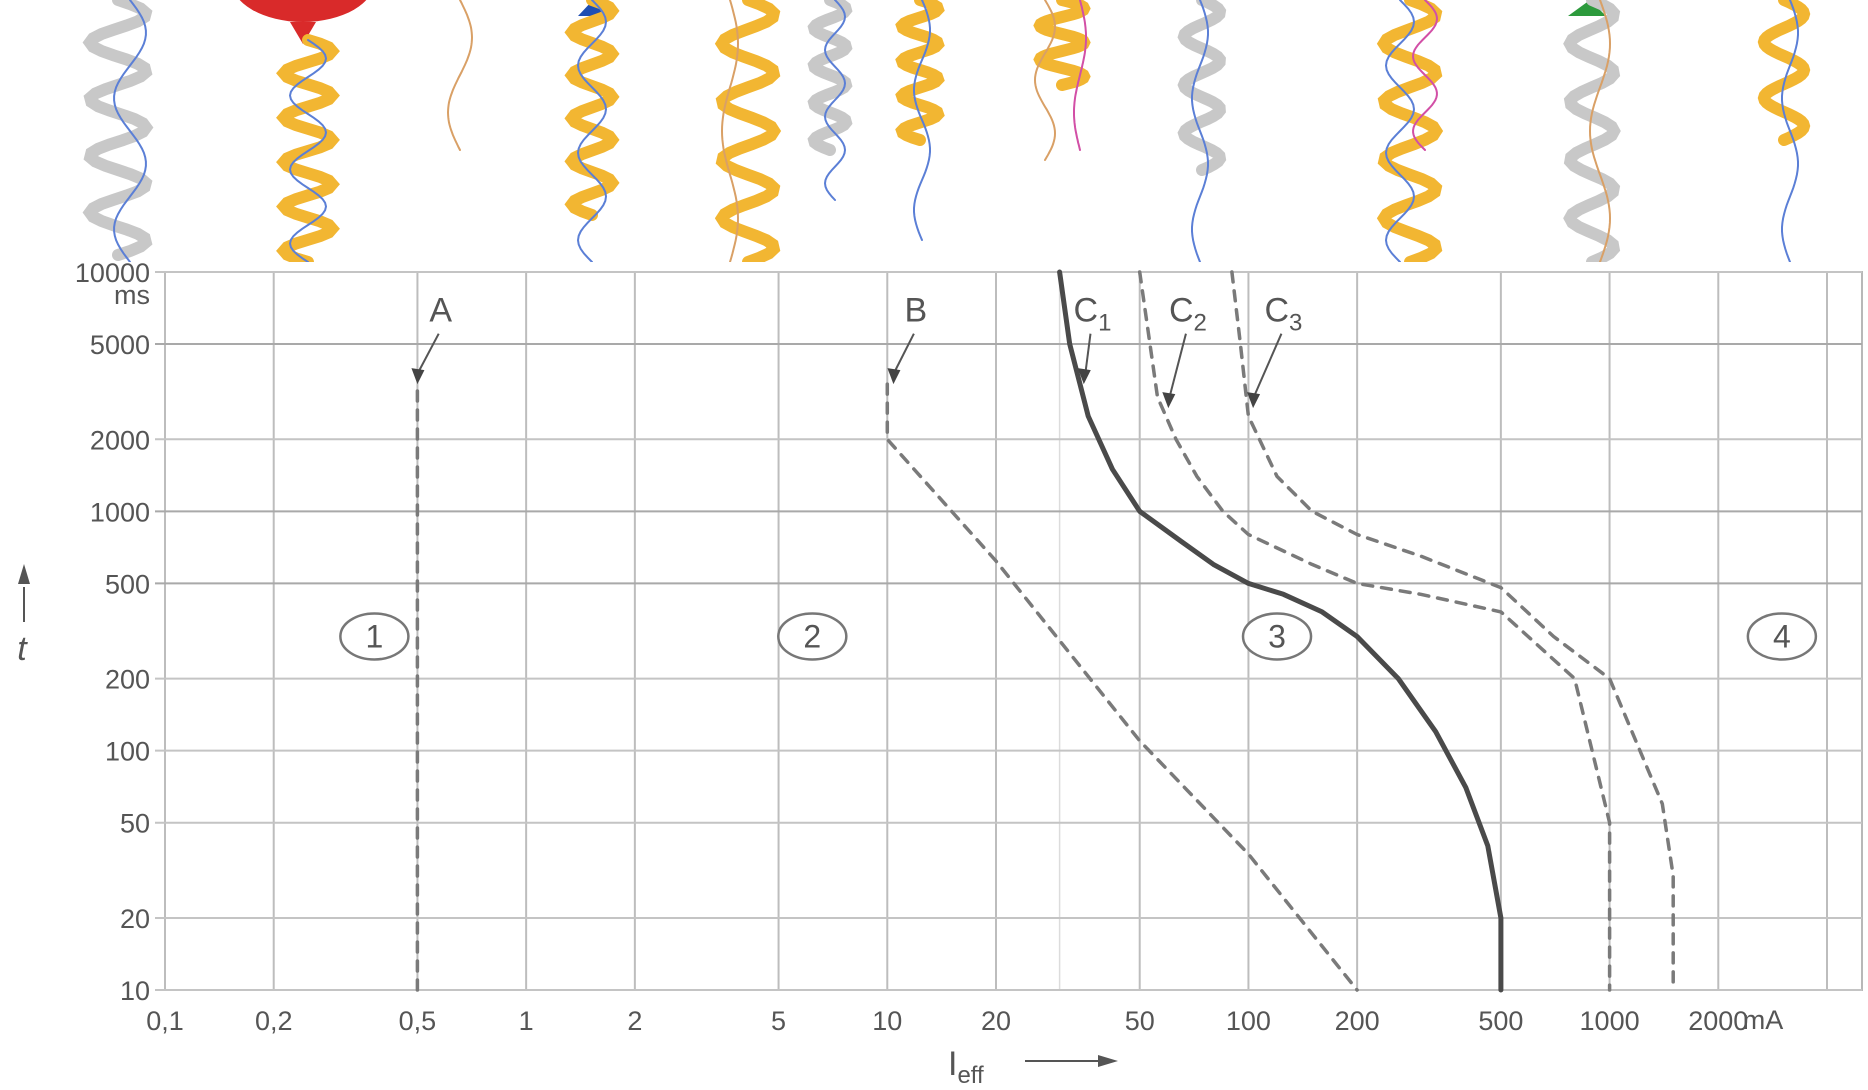  I want to click on x-axis-title: Ieff, so click(1033, 1067).